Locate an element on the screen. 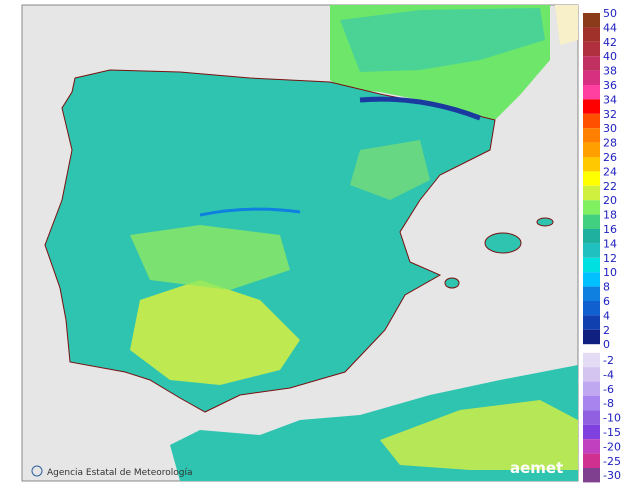 This screenshot has width=630, height=504. scale-label: 16 is located at coordinates (610, 229).